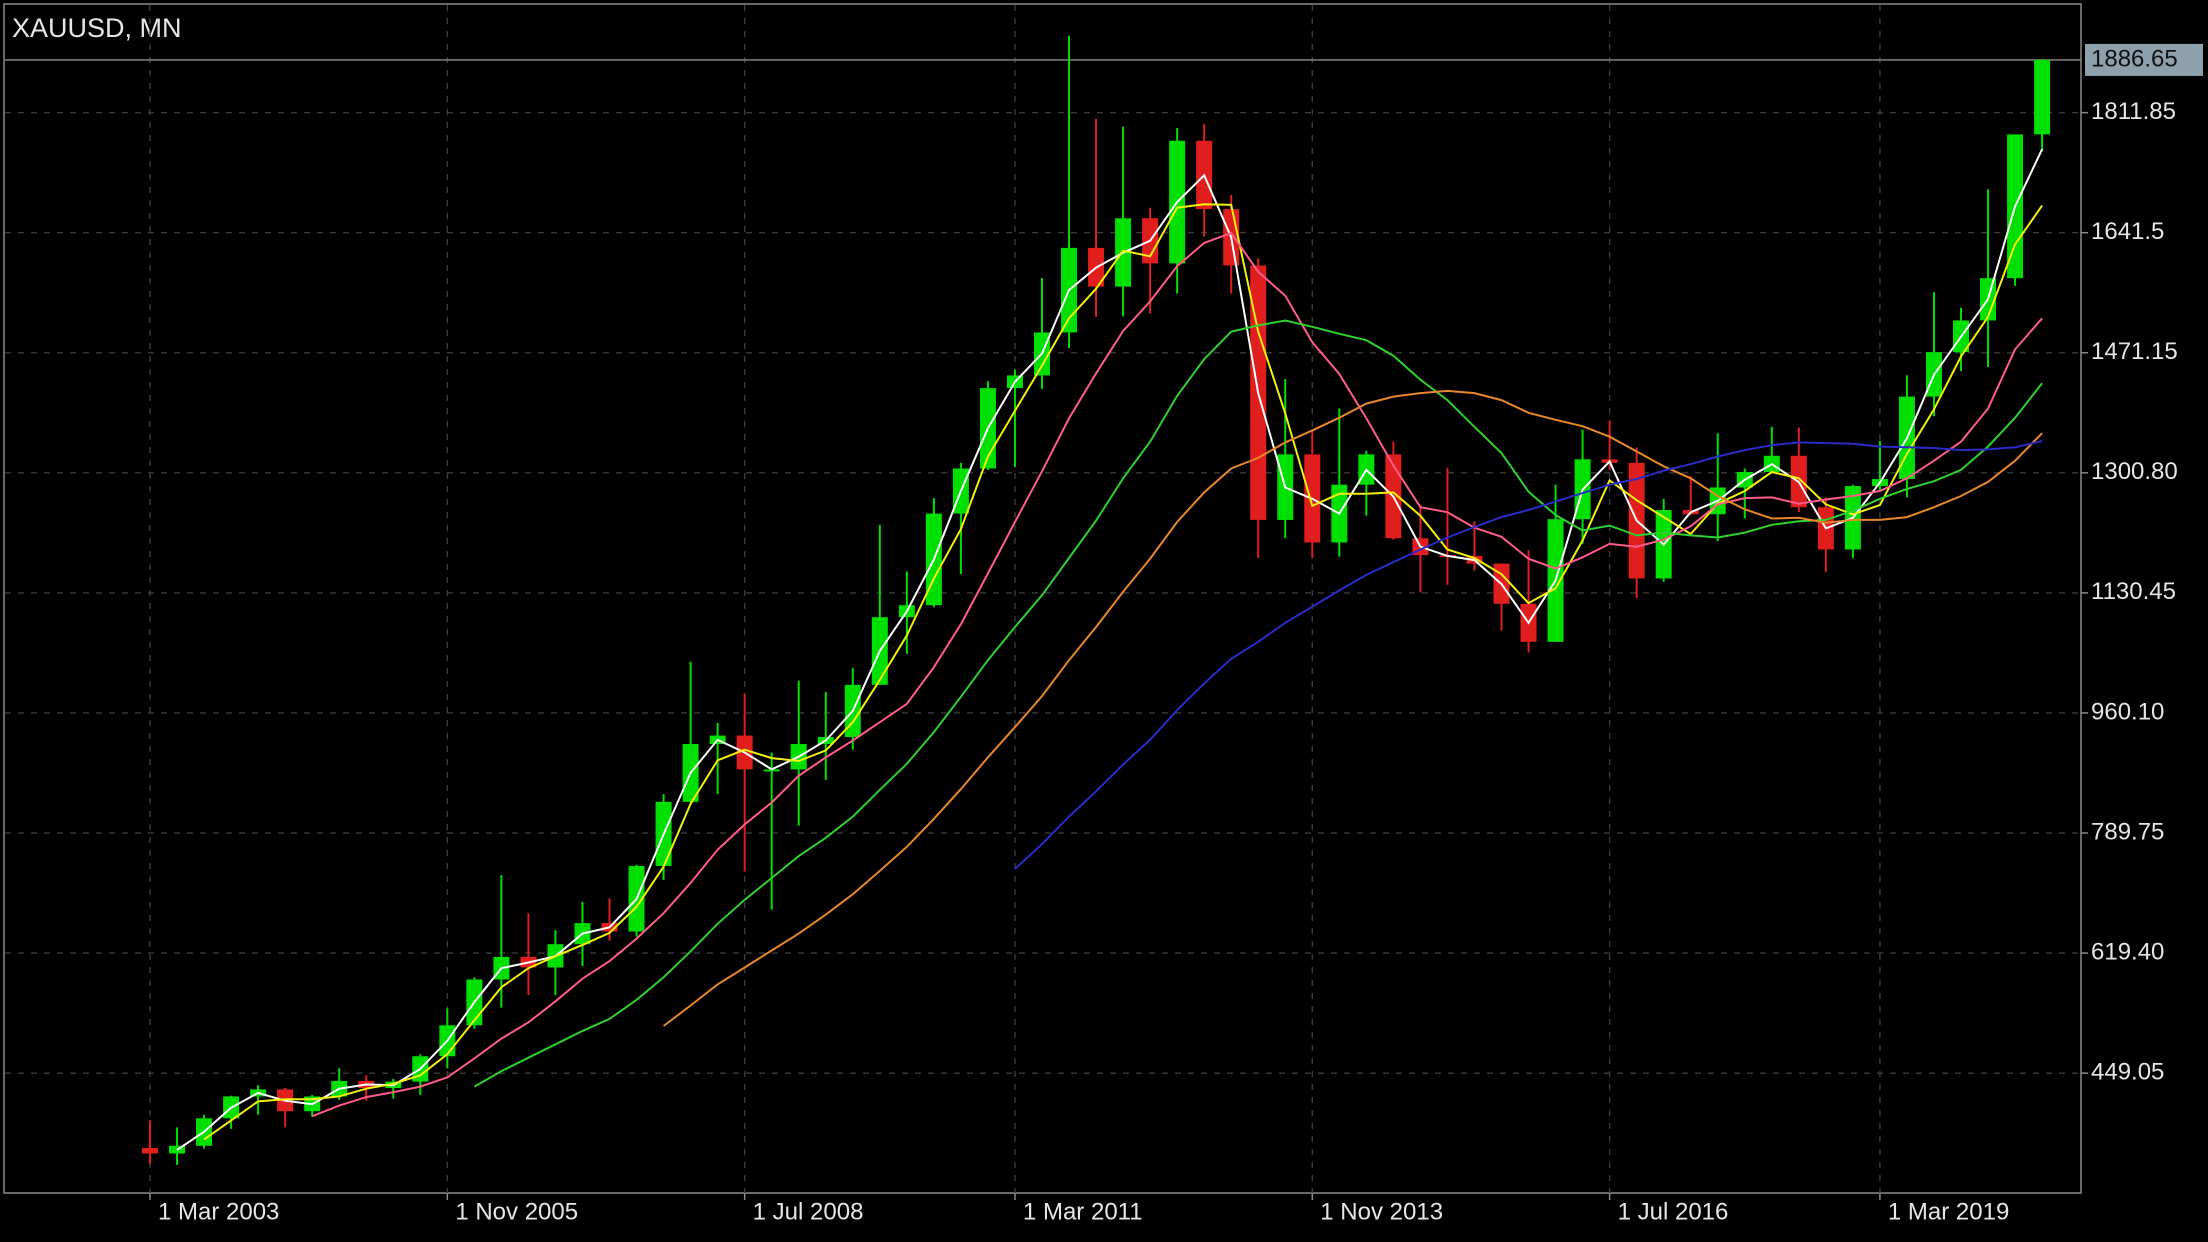  I want to click on y-tick-label: 789.75, so click(2127, 831).